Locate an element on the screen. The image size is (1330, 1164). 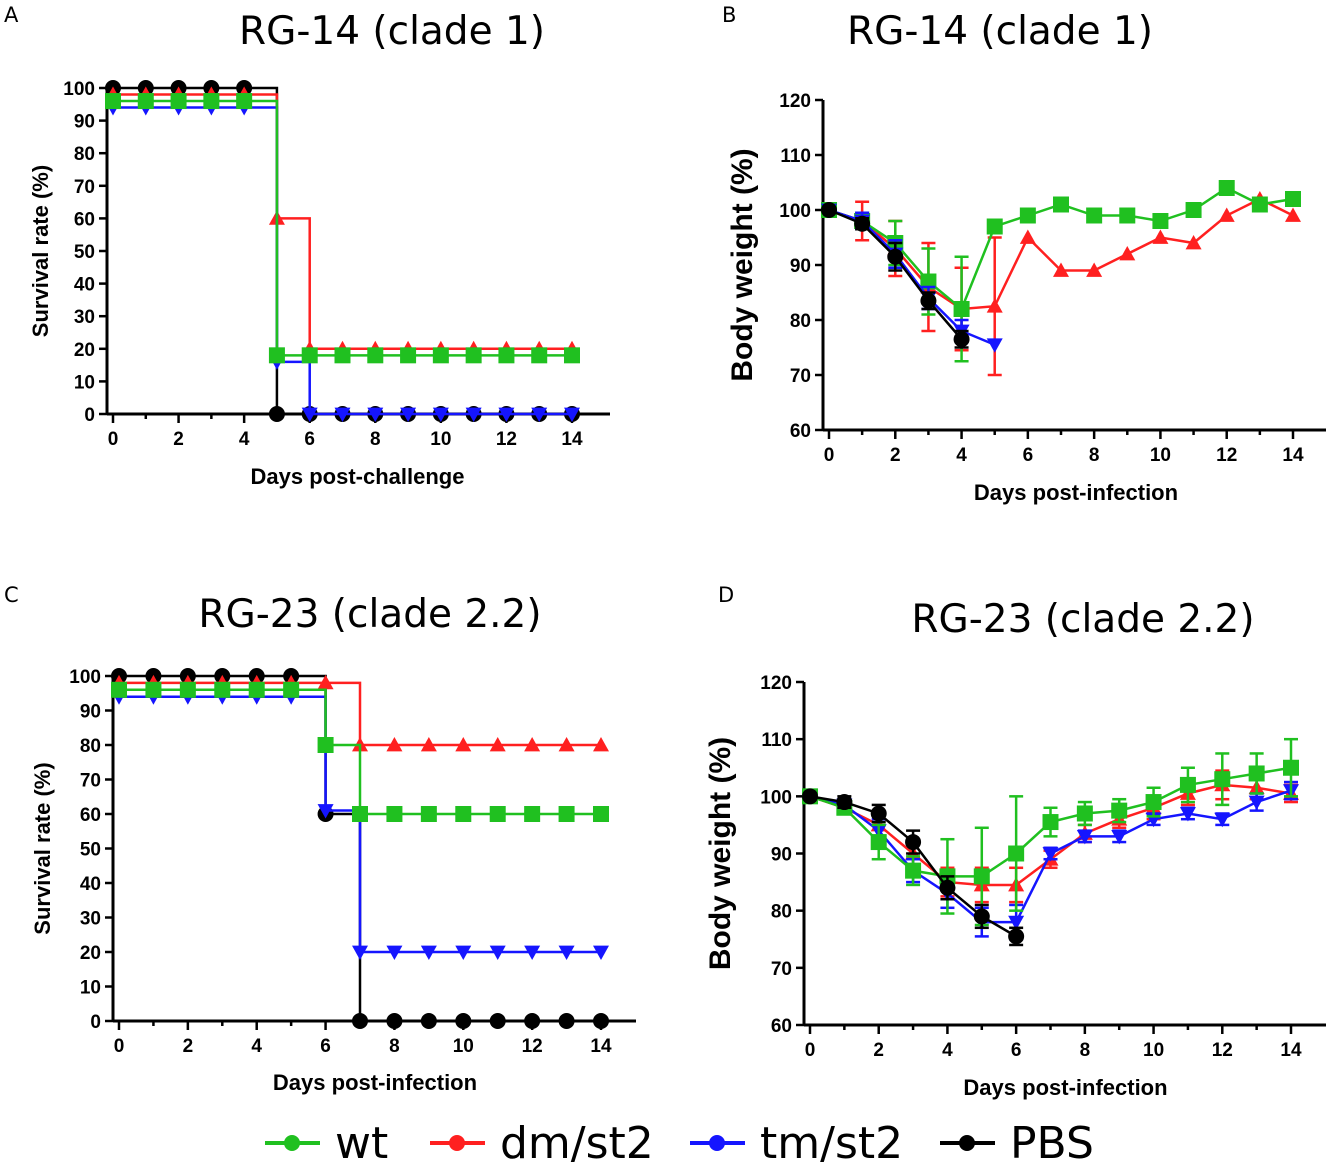
legend-label-tm: tm/st2 is located at coordinates (831, 1141).